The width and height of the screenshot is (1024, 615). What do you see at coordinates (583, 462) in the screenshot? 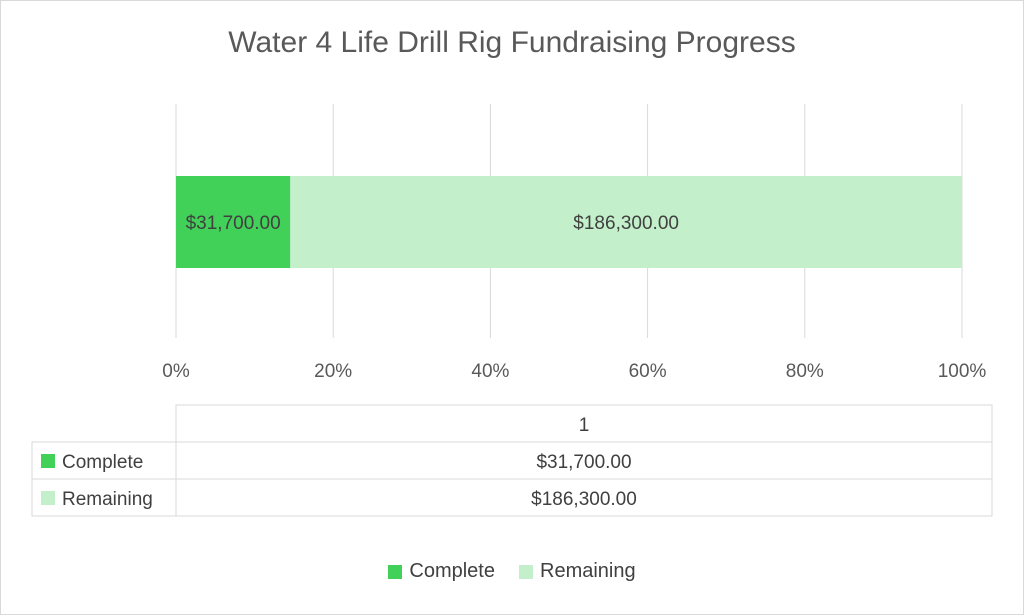
I see `table-value-complete: $31,700.00` at bounding box center [583, 462].